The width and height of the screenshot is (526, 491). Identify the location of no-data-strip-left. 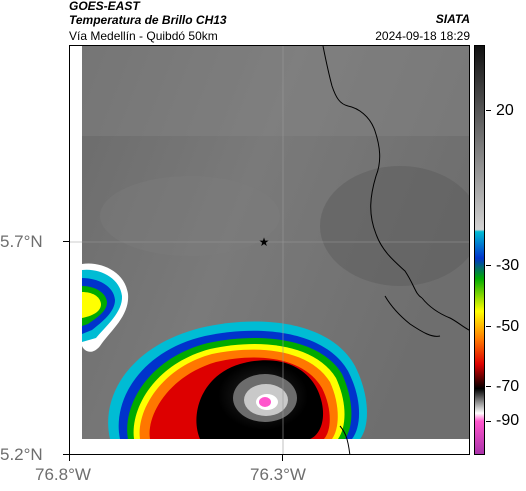
(76, 250).